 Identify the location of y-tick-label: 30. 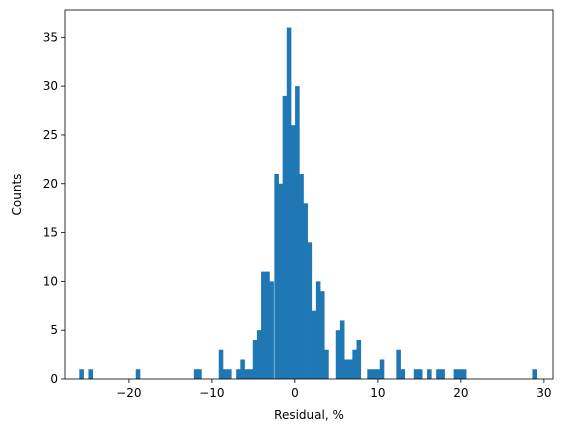
(50, 86).